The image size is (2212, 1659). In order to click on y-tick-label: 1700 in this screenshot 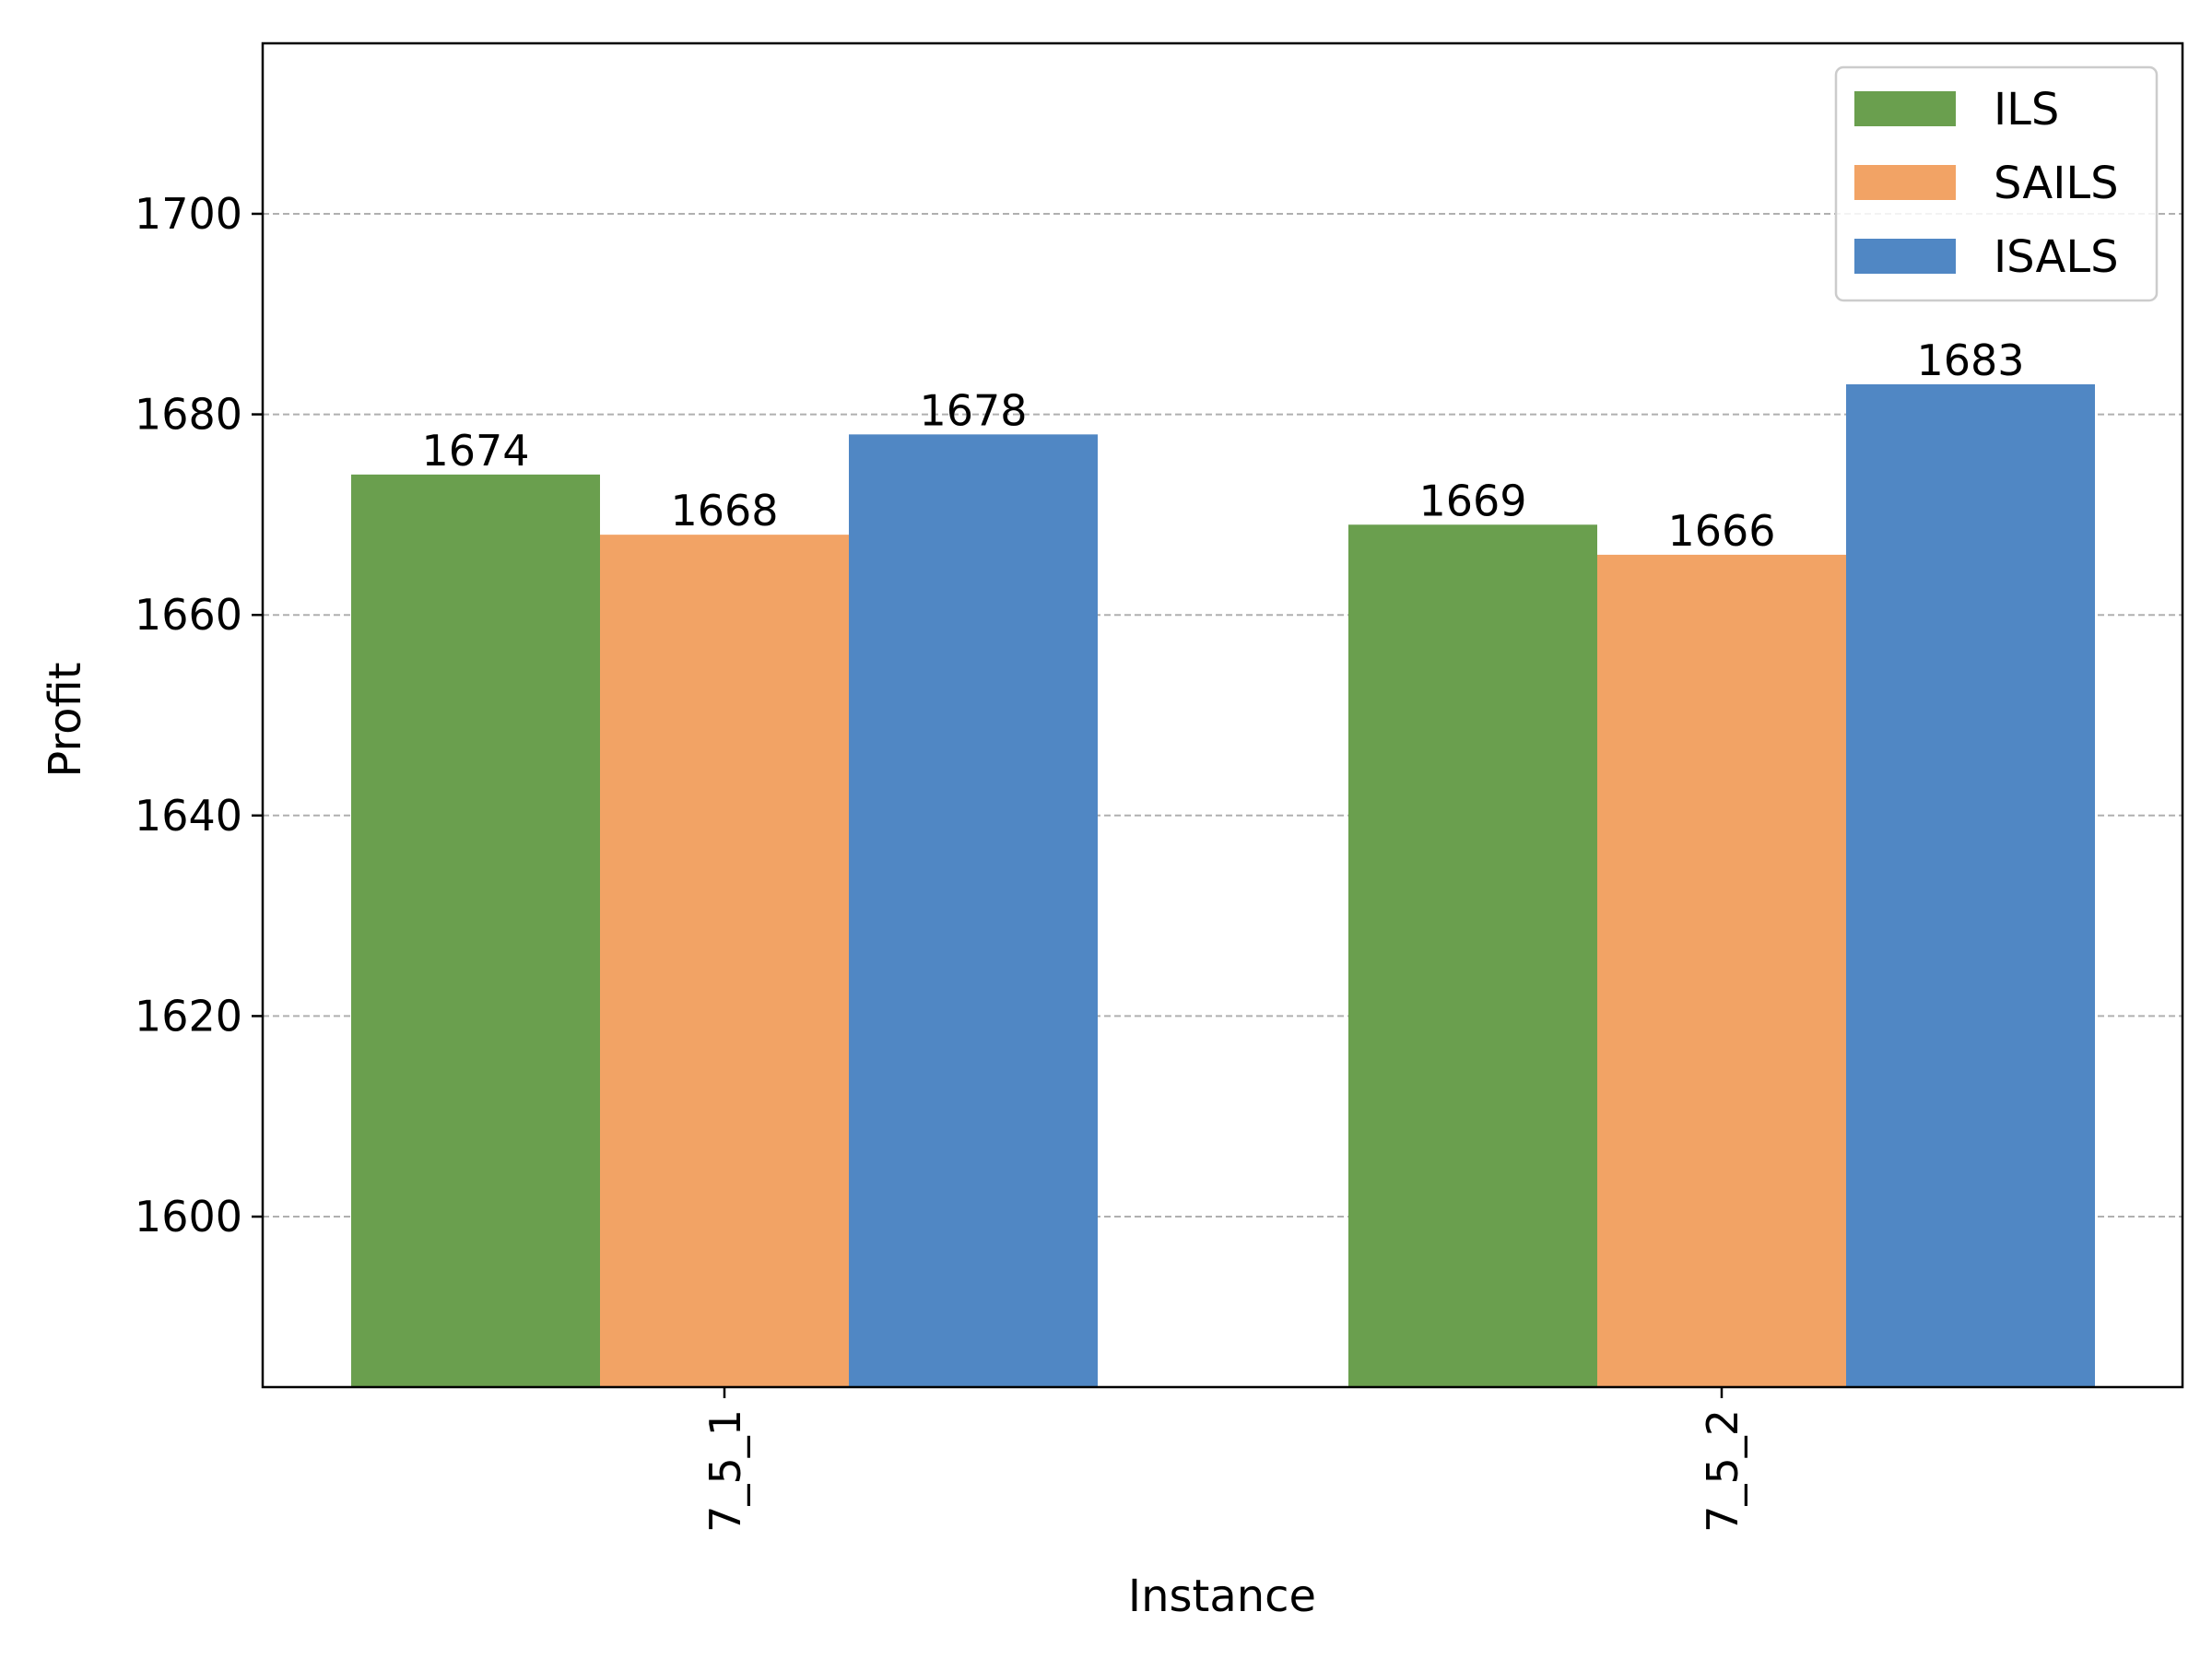, I will do `click(188, 214)`.